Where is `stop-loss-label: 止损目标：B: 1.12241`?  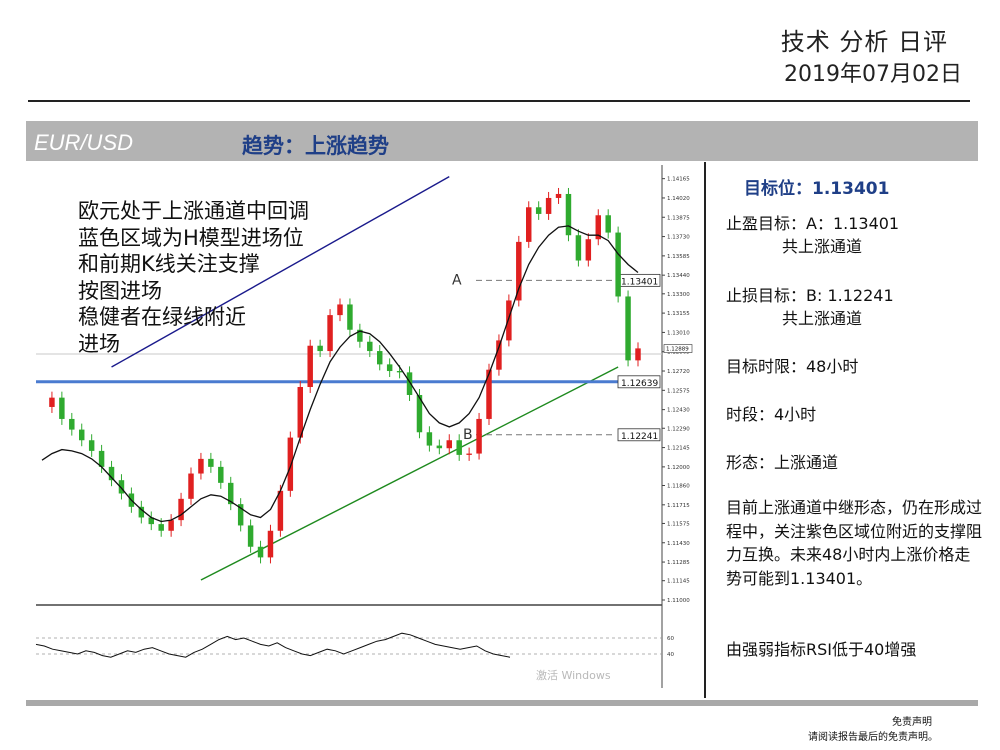
stop-loss-label: 止损目标：B: 1.12241 is located at coordinates (810, 295).